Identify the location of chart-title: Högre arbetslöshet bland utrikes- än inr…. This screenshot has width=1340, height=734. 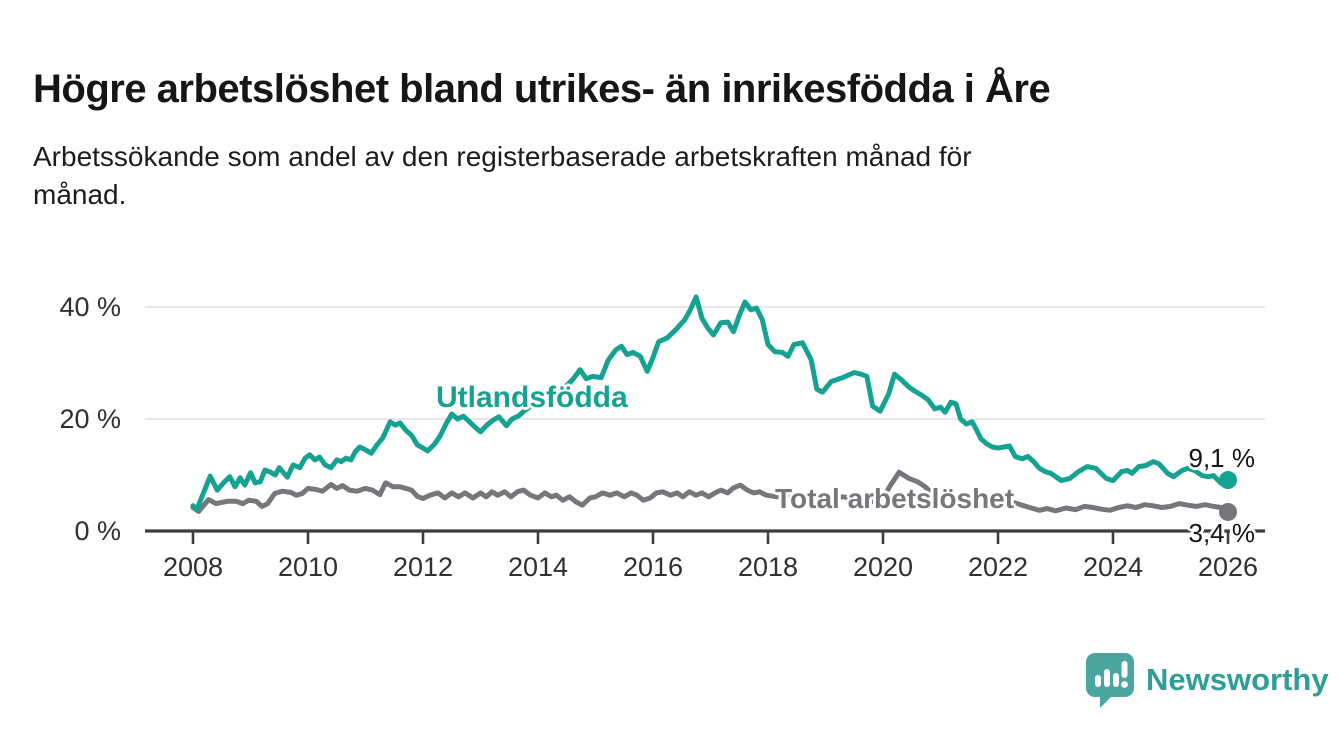
(542, 88).